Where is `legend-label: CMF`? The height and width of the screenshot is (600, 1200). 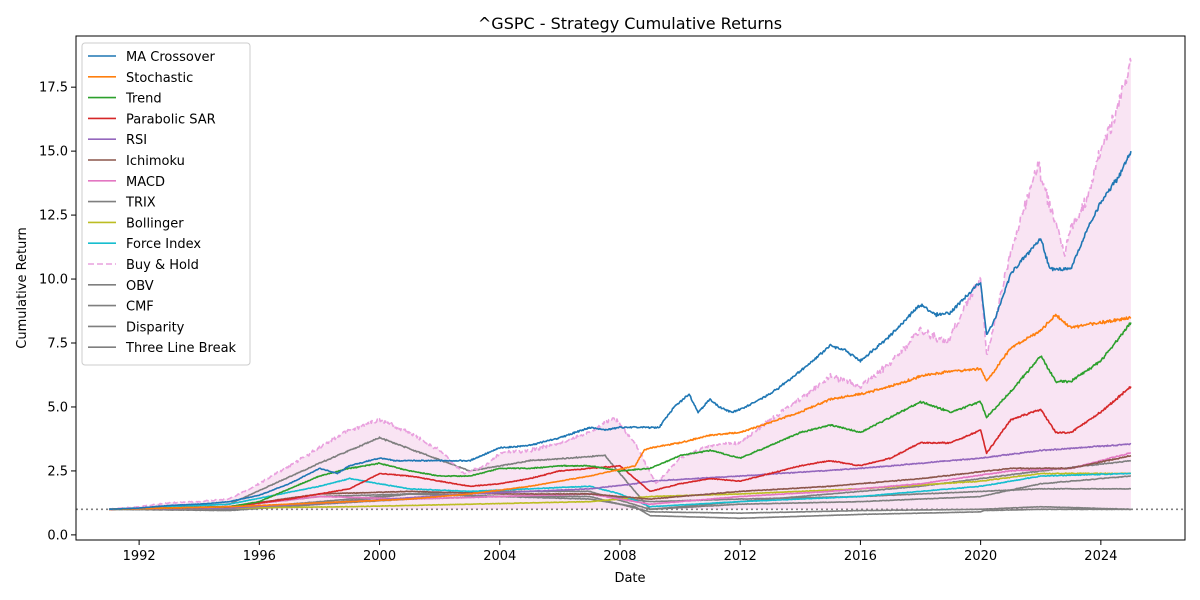
legend-label: CMF is located at coordinates (140, 307).